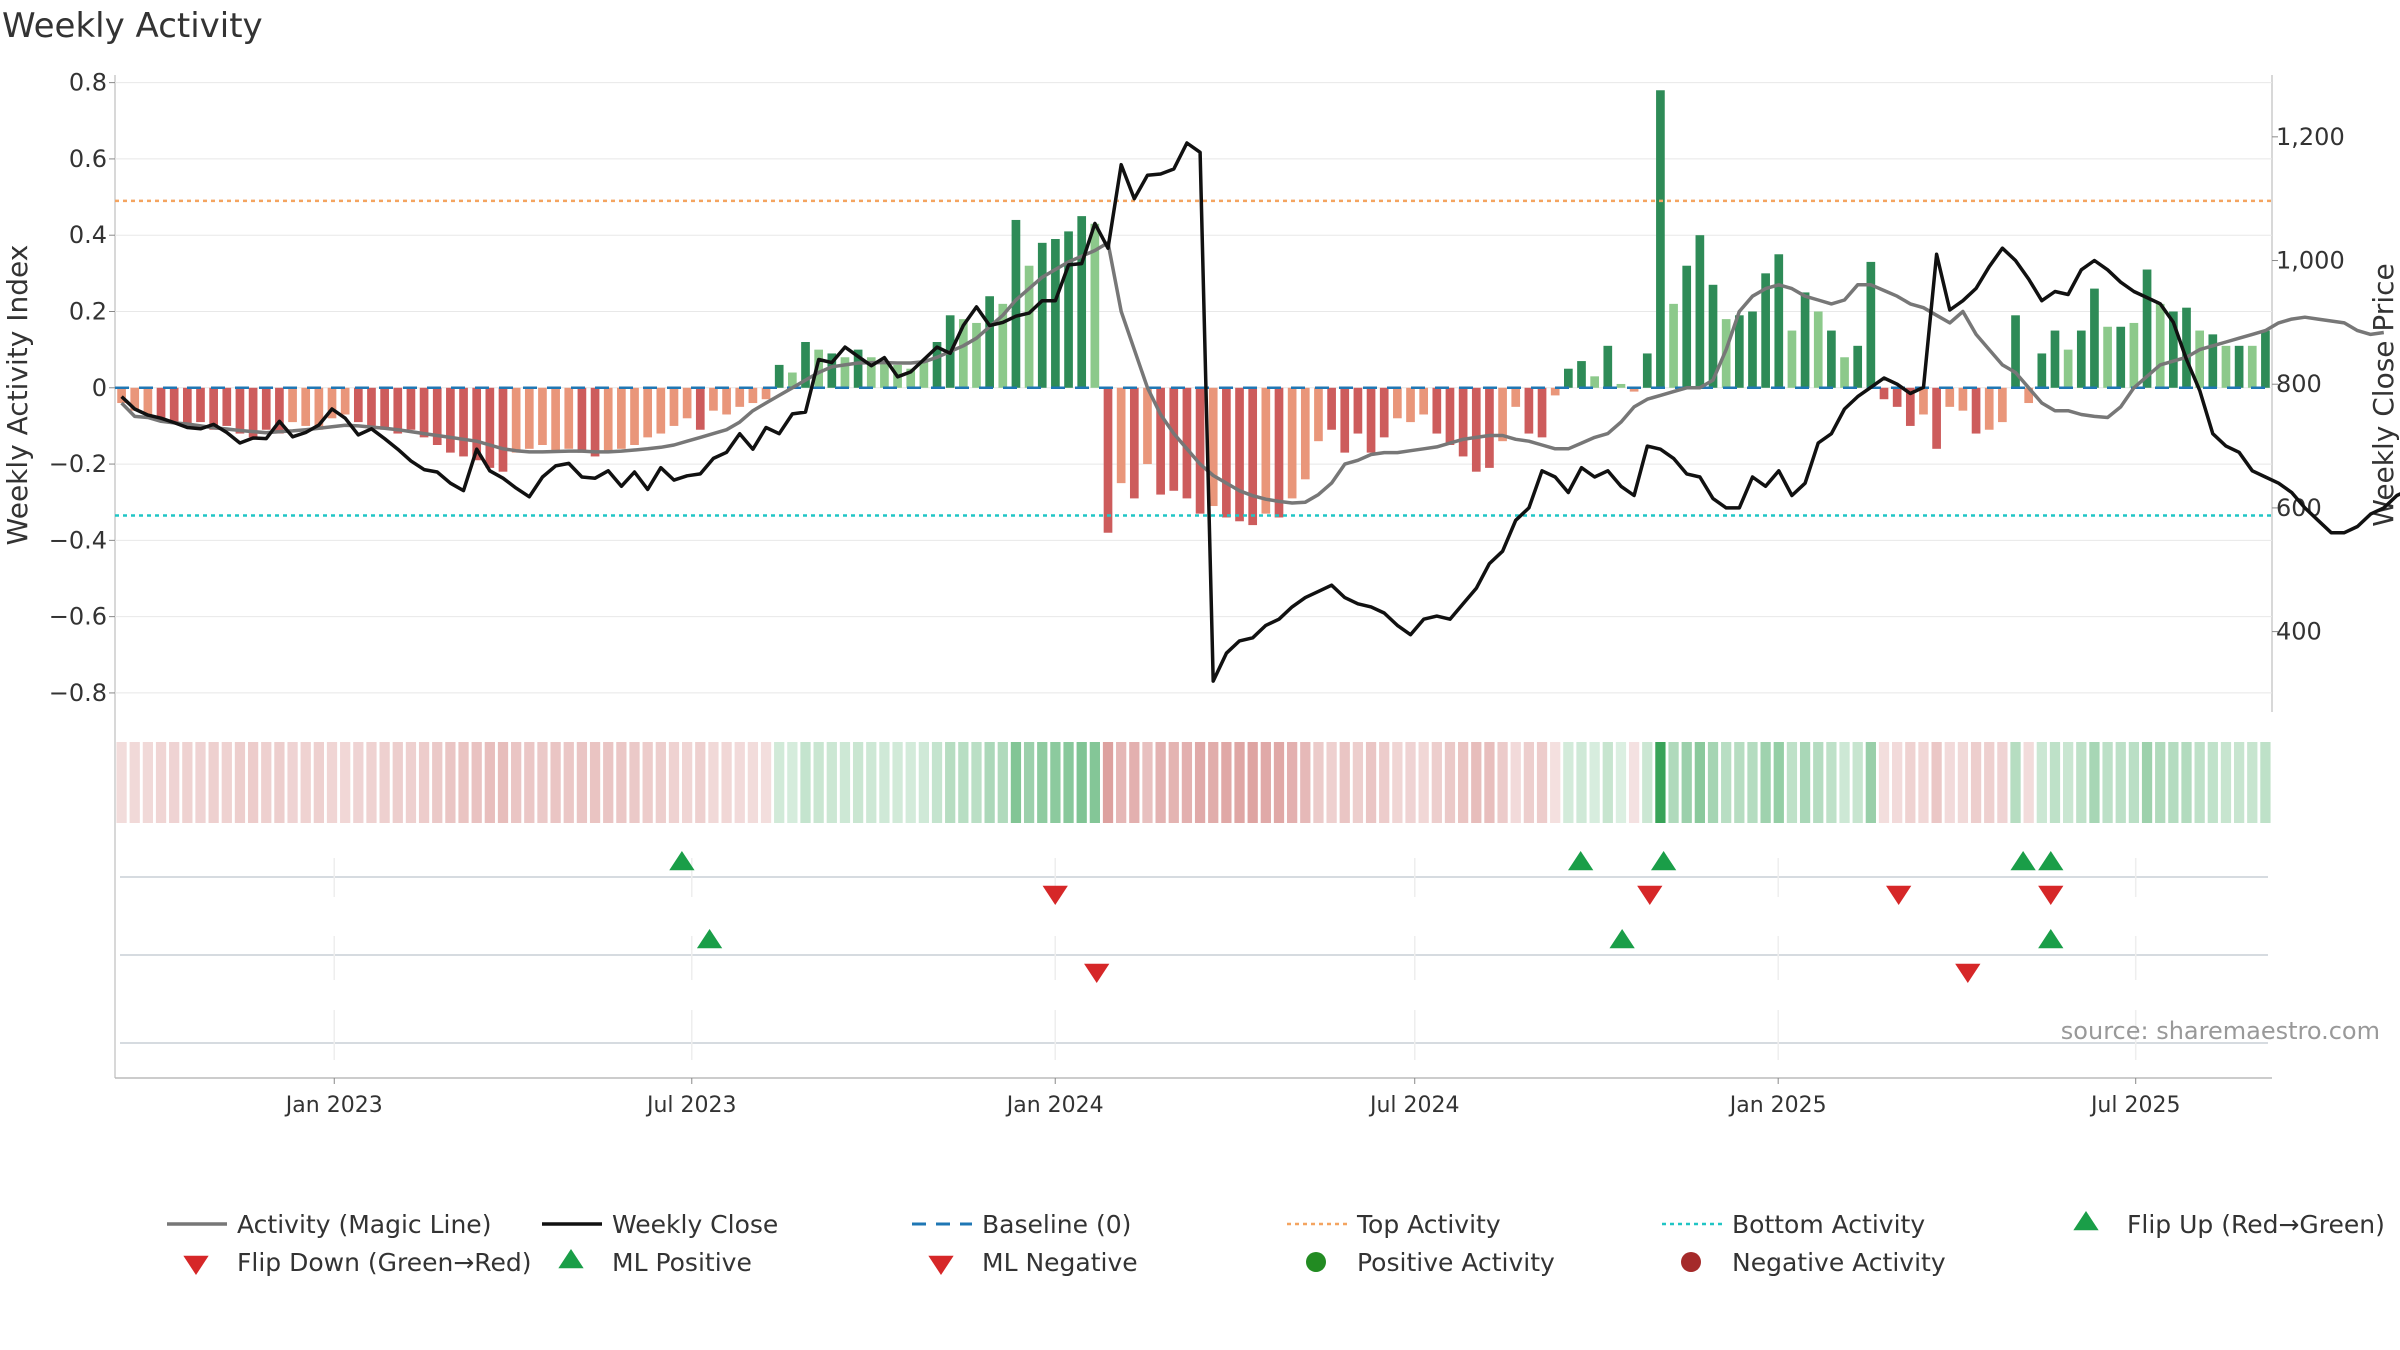 Image resolution: width=2400 pixels, height=1350 pixels. What do you see at coordinates (1622, 939) in the screenshot?
I see `ml-positive-marker` at bounding box center [1622, 939].